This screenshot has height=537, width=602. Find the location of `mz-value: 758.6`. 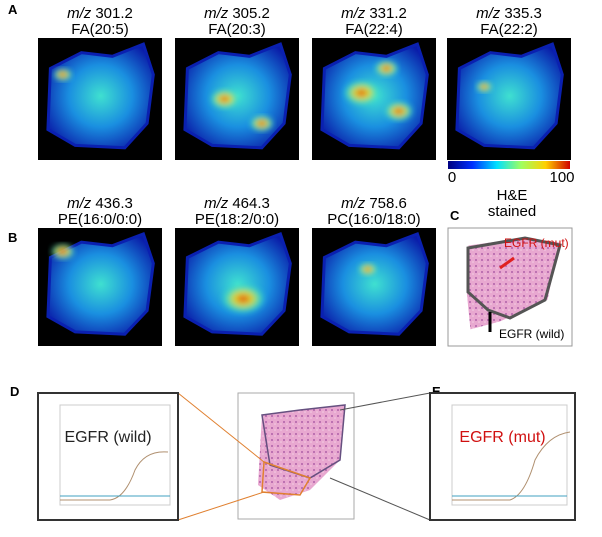

mz-value: 758.6 is located at coordinates (388, 203).